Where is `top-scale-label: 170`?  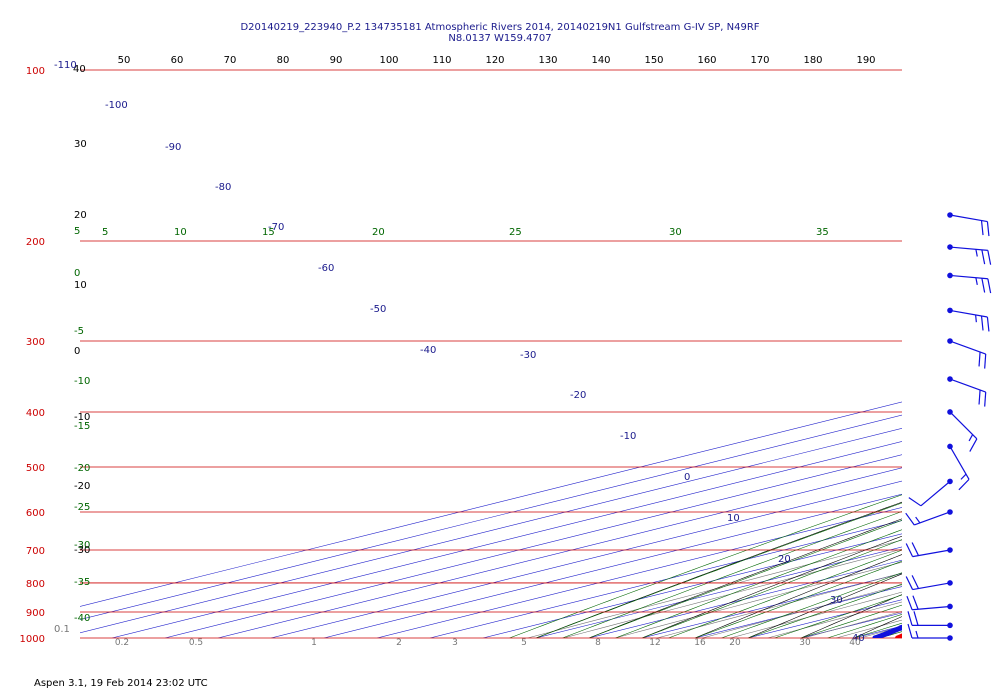
top-scale-label: 170 is located at coordinates (759, 60).